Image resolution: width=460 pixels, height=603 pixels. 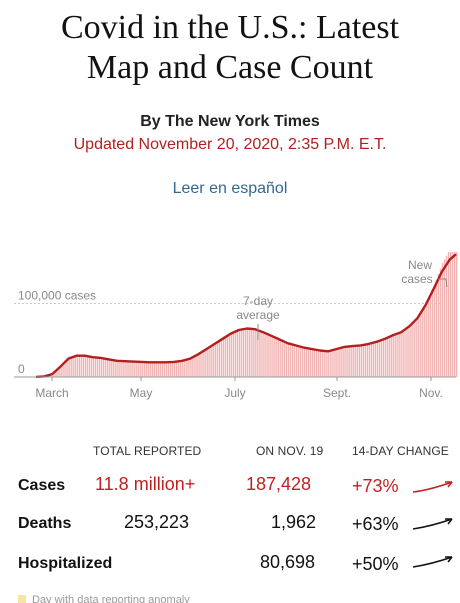 What do you see at coordinates (443, 283) in the screenshot?
I see `annotation-leader` at bounding box center [443, 283].